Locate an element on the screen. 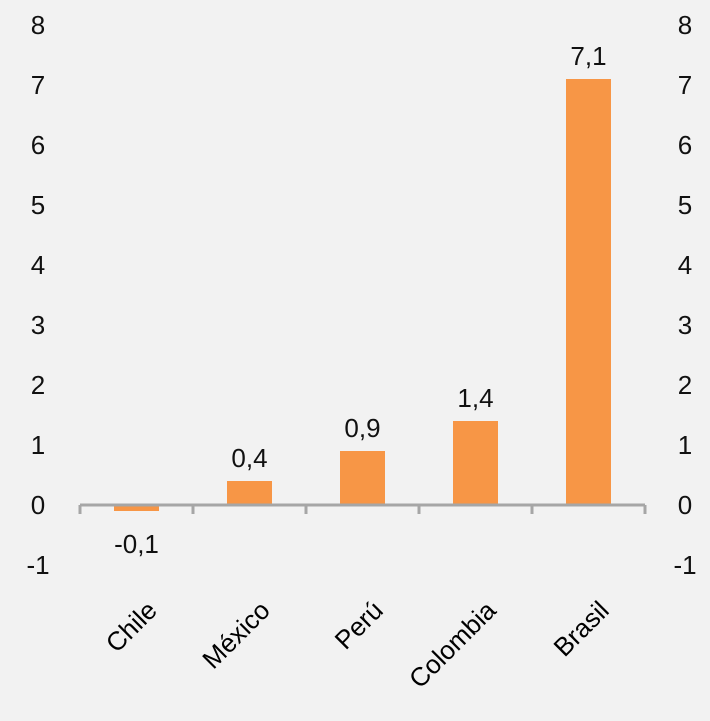  y-tick-label-right: 8 is located at coordinates (685, 25).